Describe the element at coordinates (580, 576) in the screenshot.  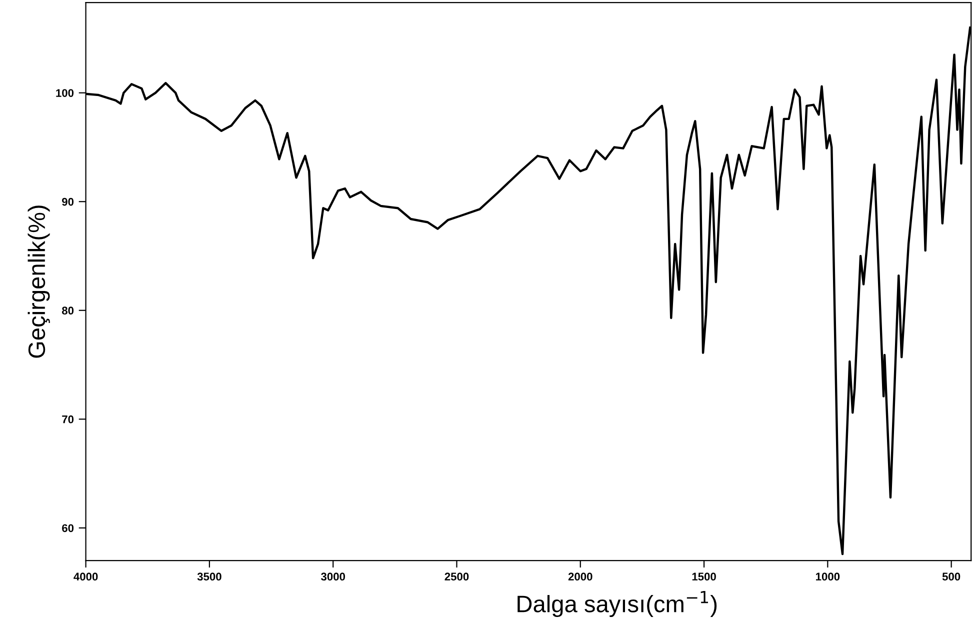
I see `x-tick-label: 2000` at that location.